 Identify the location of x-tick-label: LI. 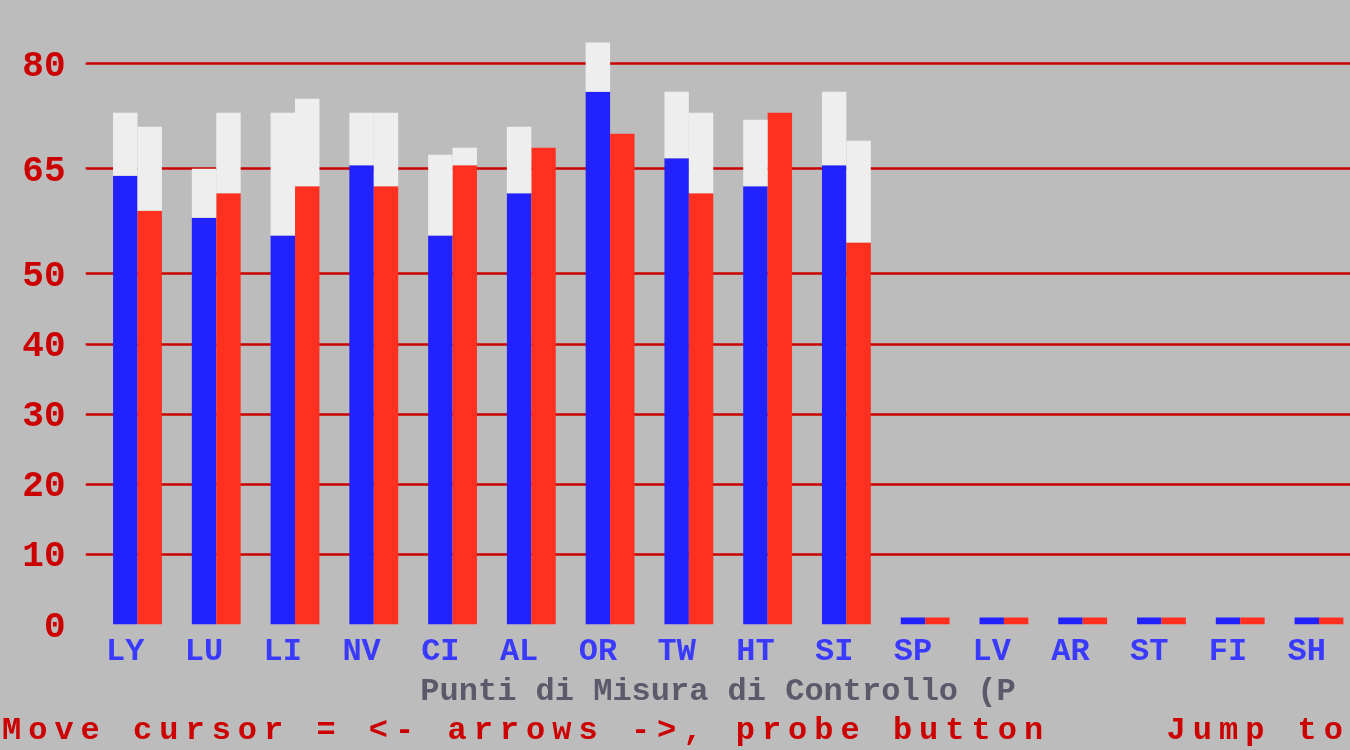
(283, 651).